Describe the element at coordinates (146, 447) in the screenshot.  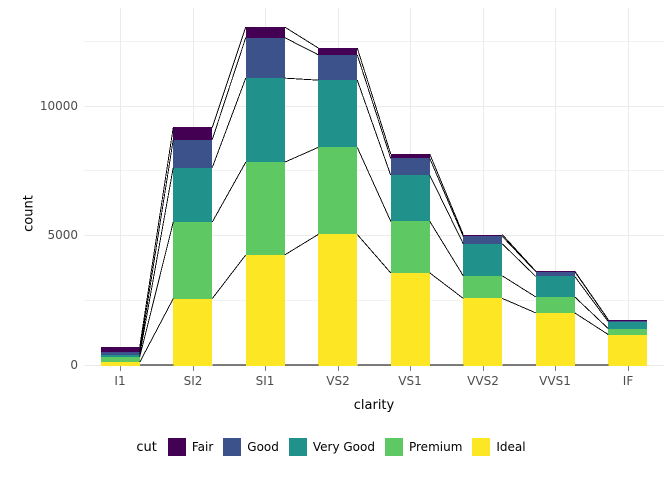
I see `legend-title: cut` at that location.